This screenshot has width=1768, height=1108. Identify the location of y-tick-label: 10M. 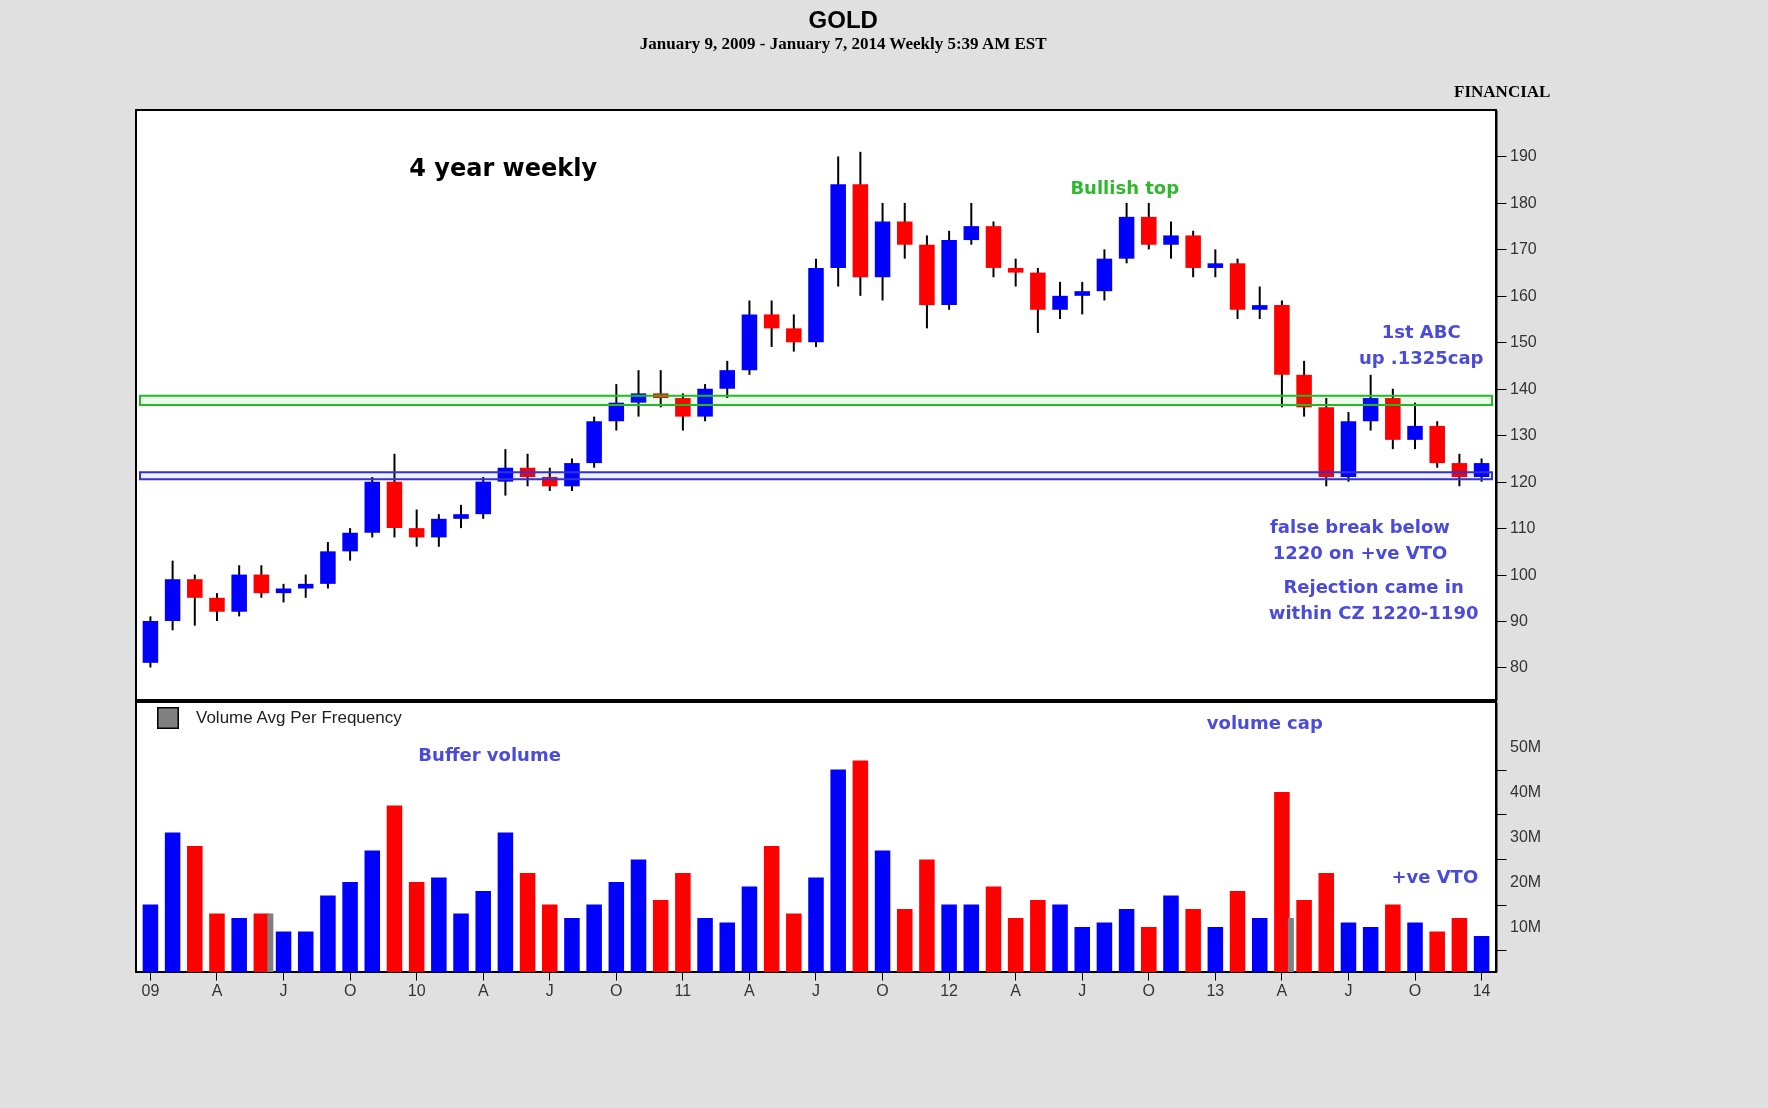
(1526, 926).